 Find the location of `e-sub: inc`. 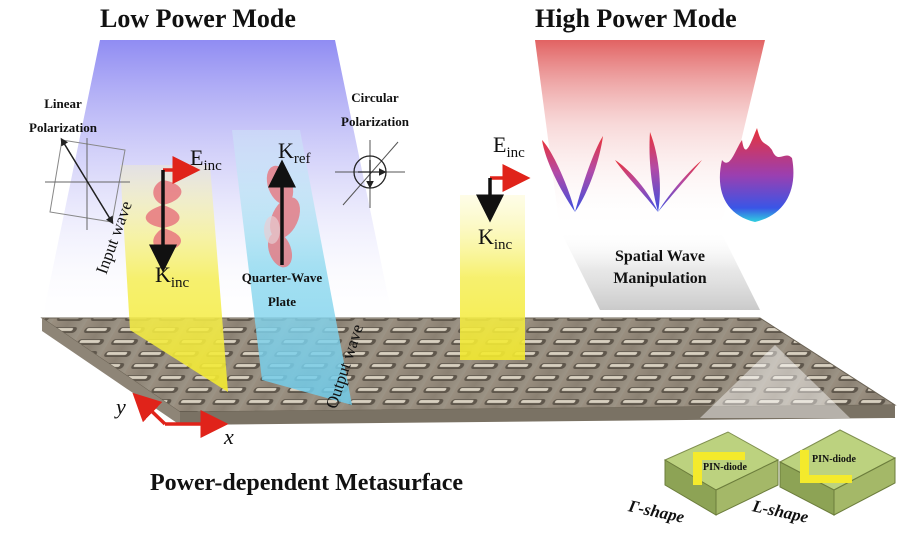

e-sub: inc is located at coordinates (212, 166).